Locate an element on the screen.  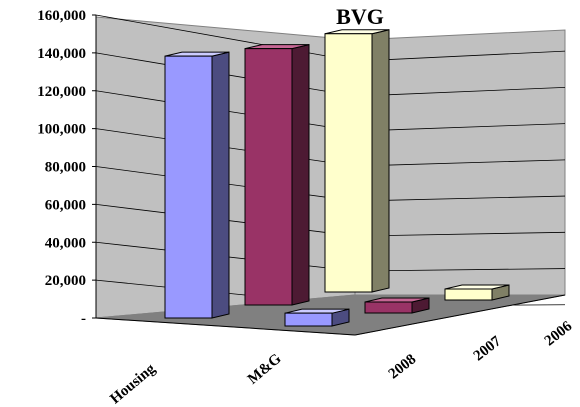
bar-2006-housing is located at coordinates (348, 163).